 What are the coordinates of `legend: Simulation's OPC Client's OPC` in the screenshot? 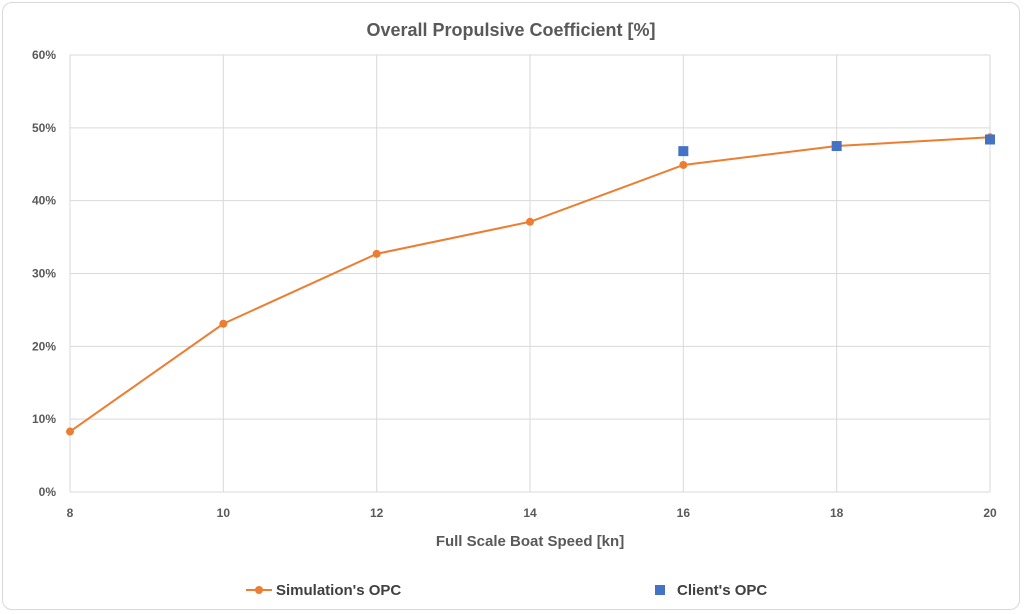 It's located at (506, 590).